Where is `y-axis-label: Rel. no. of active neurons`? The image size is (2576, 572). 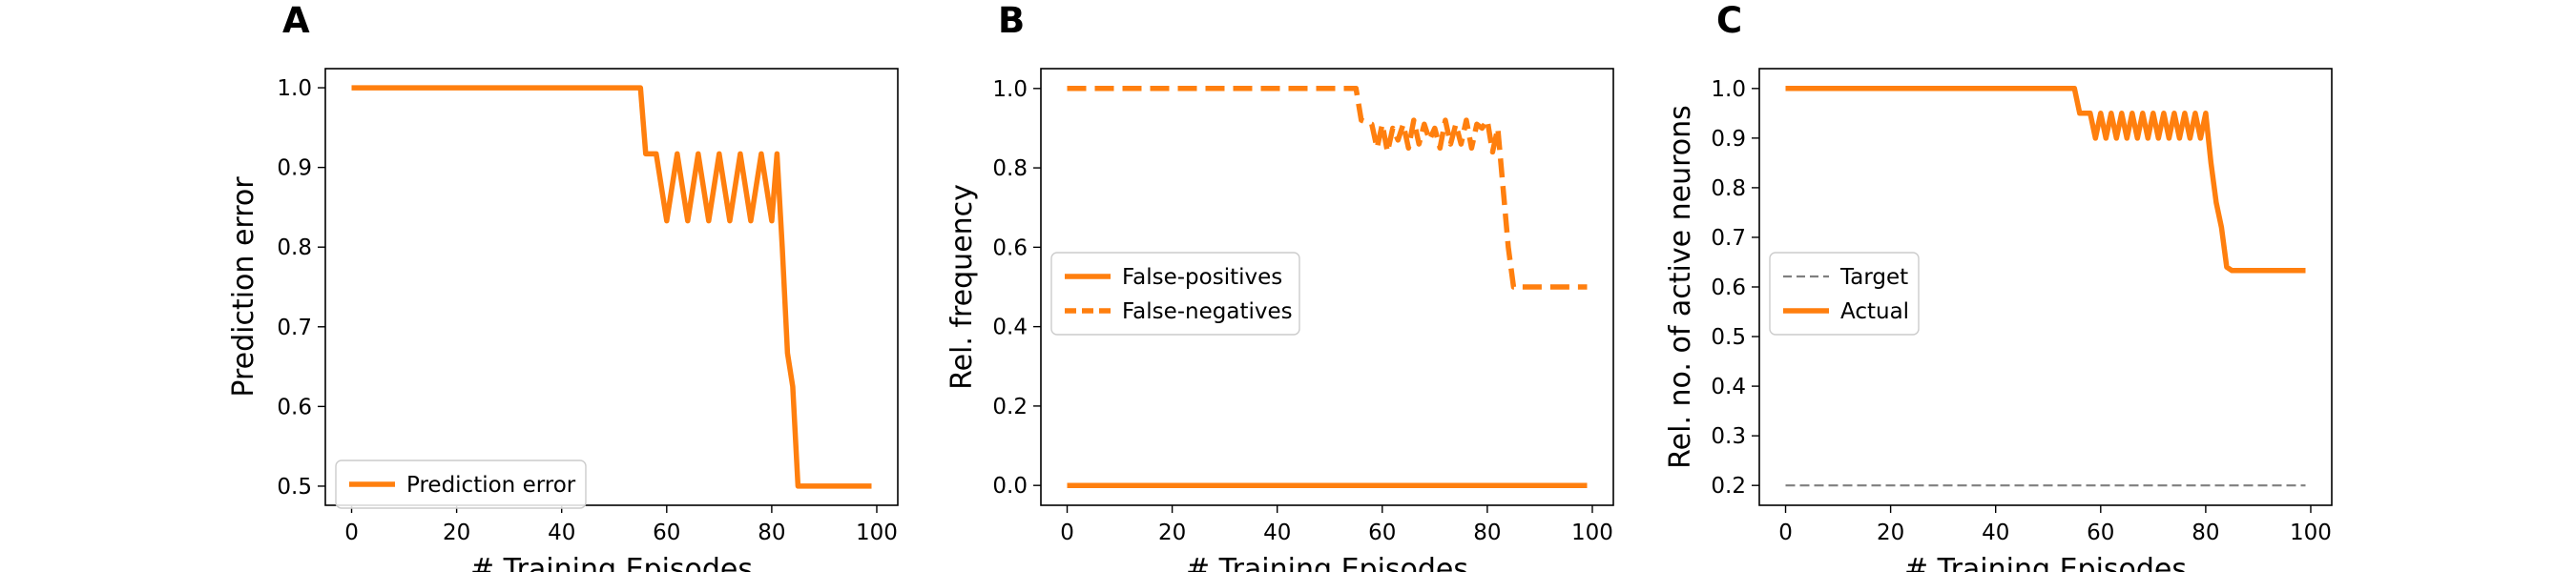 y-axis-label: Rel. no. of active neurons is located at coordinates (1680, 287).